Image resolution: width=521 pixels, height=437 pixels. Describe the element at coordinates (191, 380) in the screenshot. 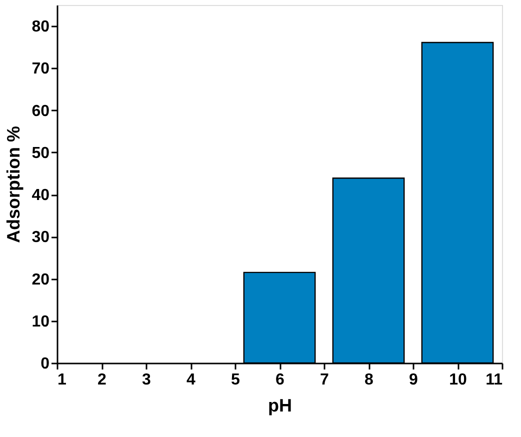

I see `x-tick-label: 4` at that location.